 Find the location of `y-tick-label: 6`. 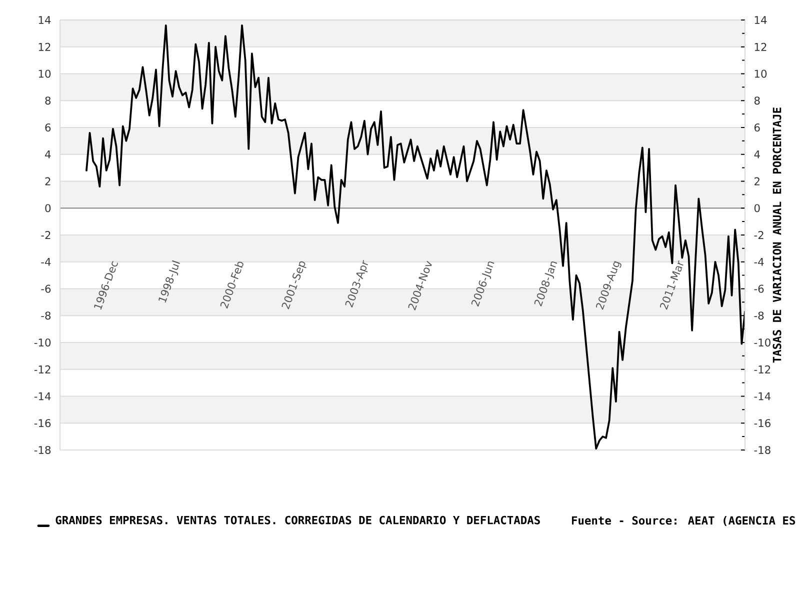

y-tick-label: 6 is located at coordinates (48, 127).